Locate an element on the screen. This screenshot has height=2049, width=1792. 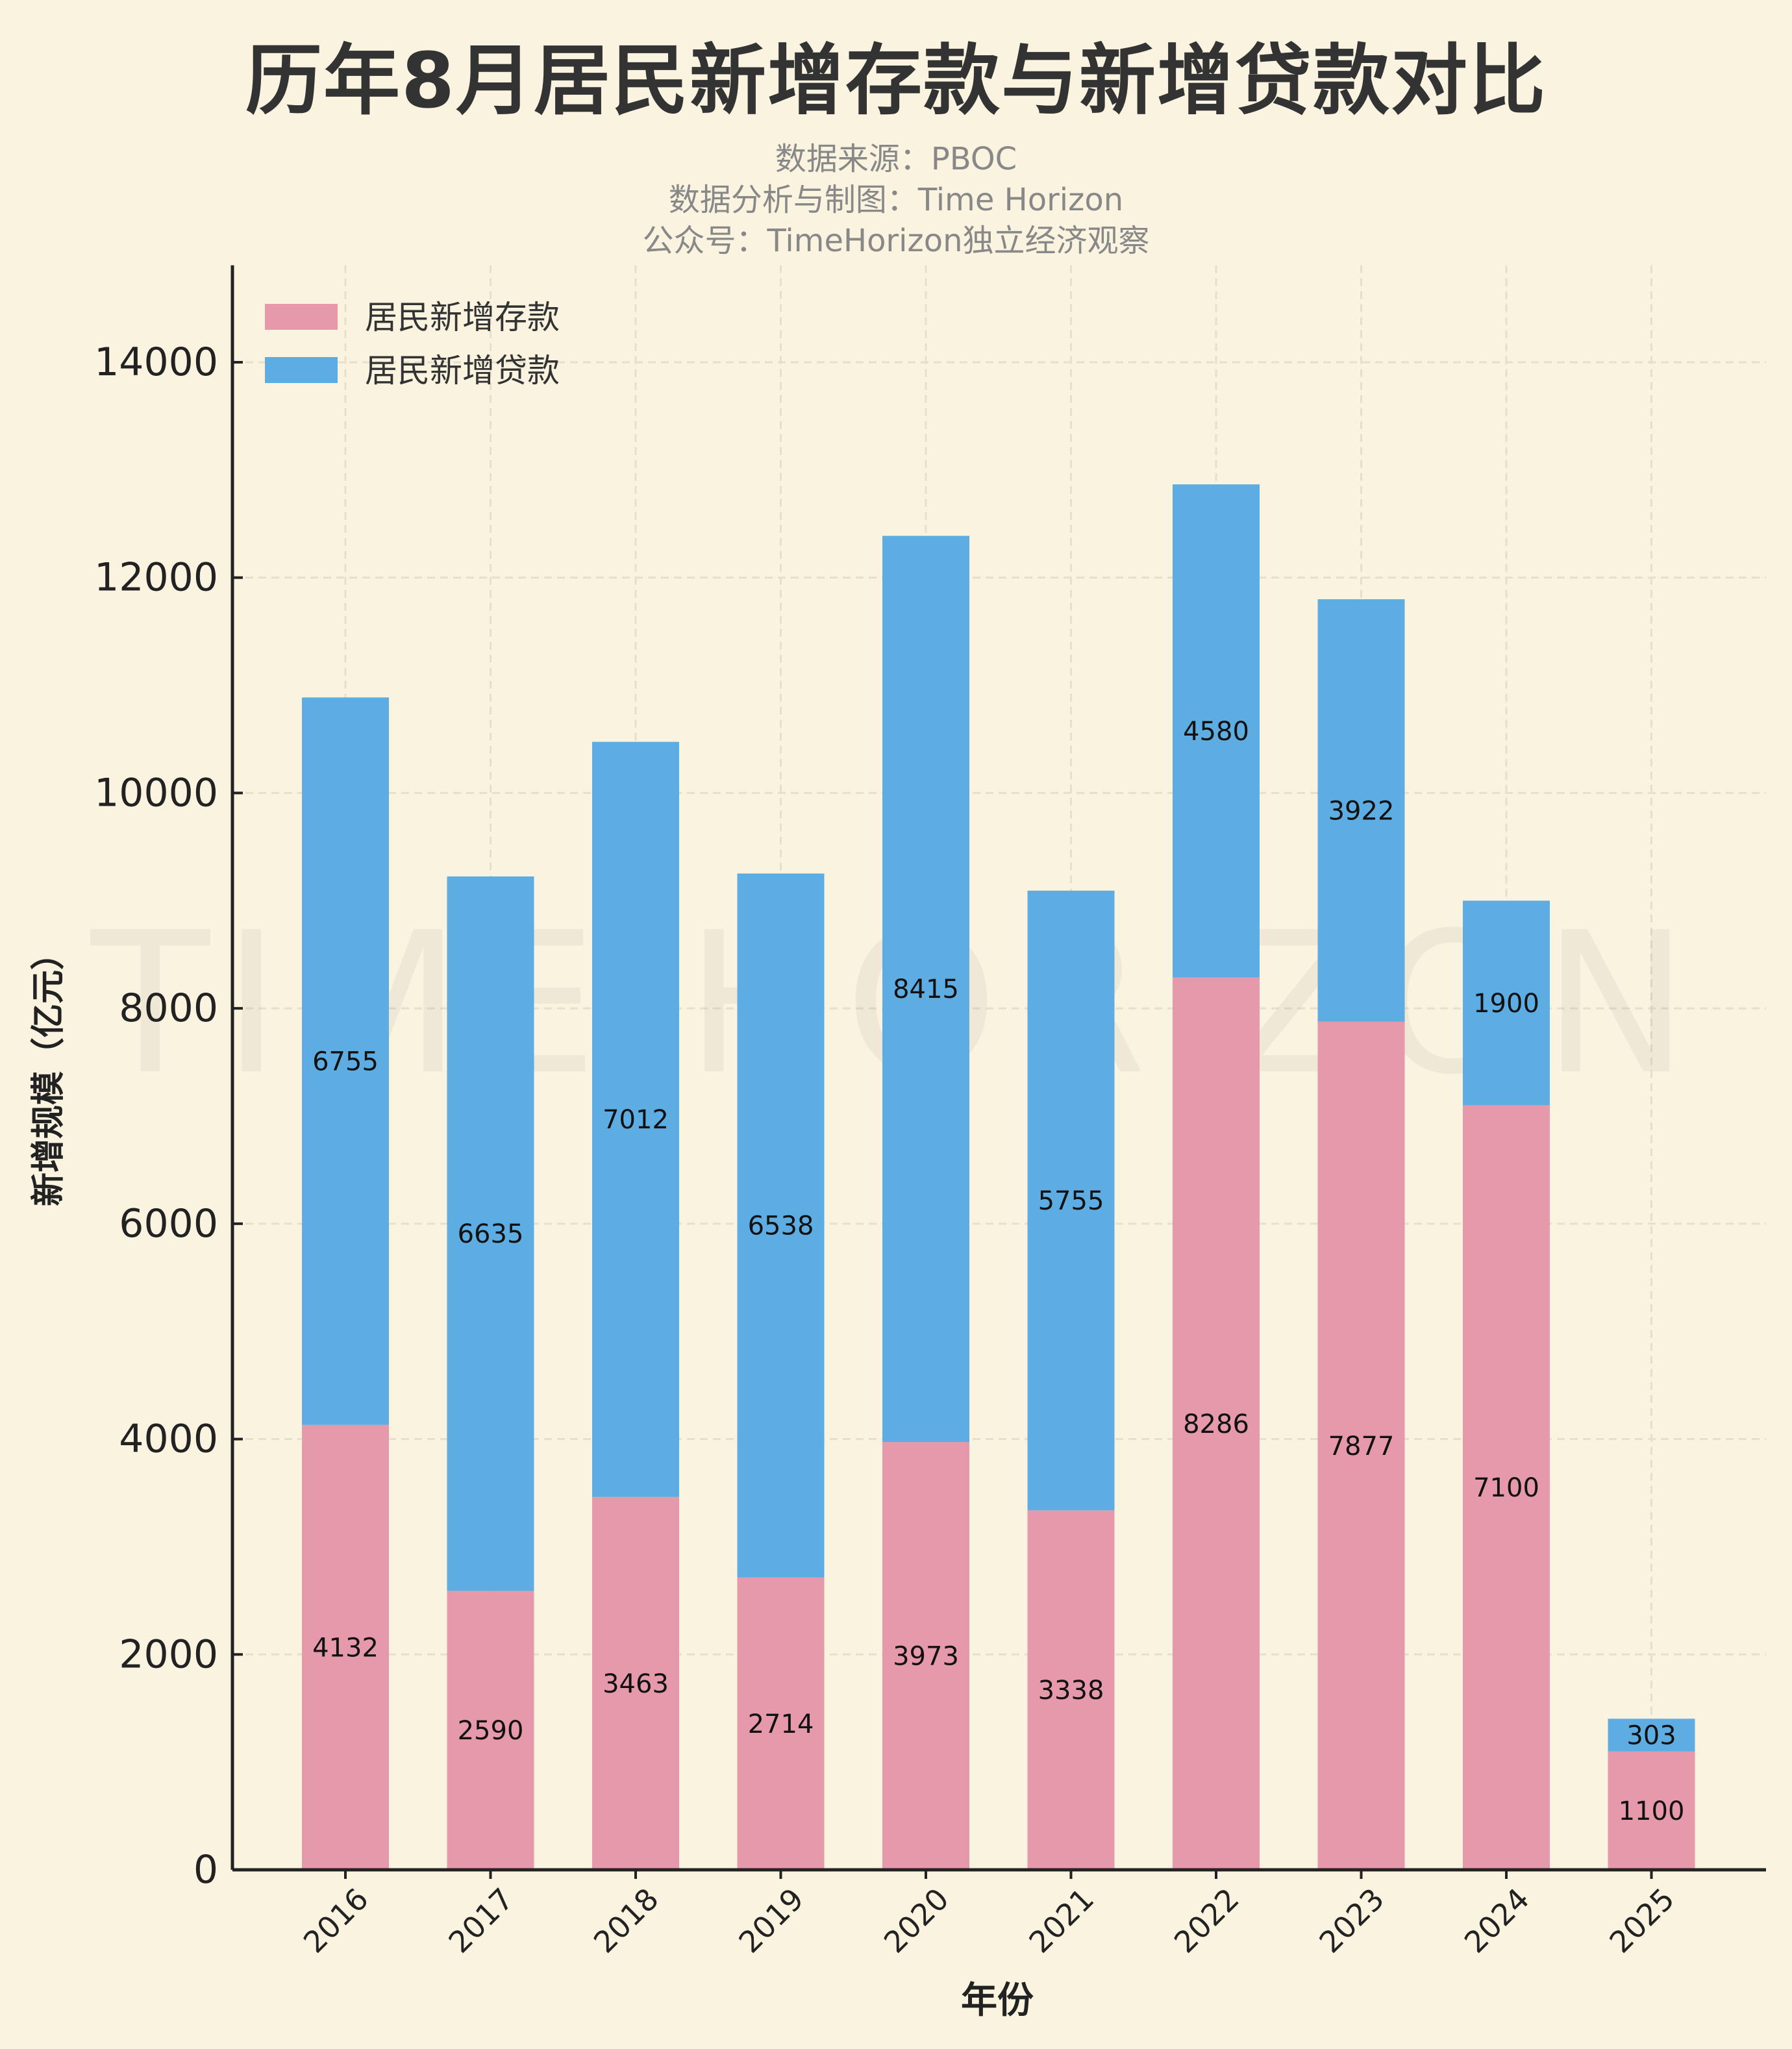
data-label: 3338 is located at coordinates (1071, 1691).